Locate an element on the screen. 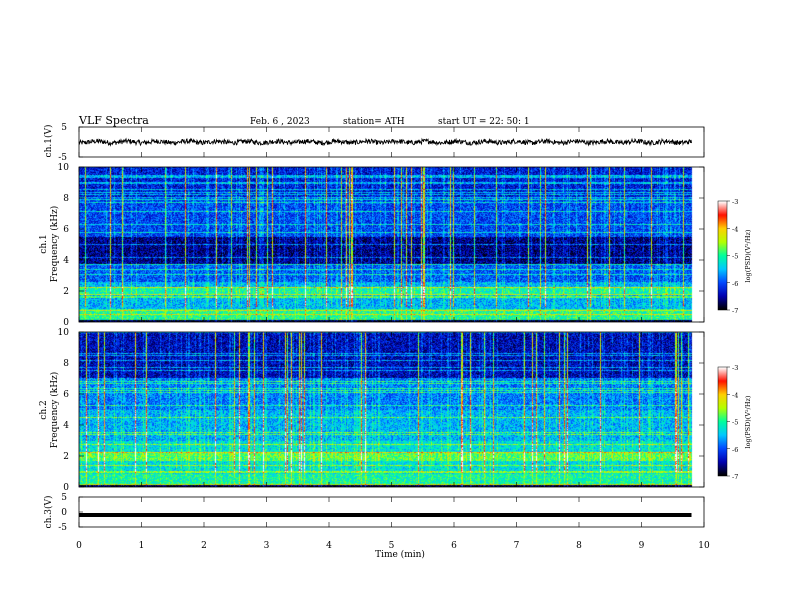  xtick-label: 7 is located at coordinates (517, 546).